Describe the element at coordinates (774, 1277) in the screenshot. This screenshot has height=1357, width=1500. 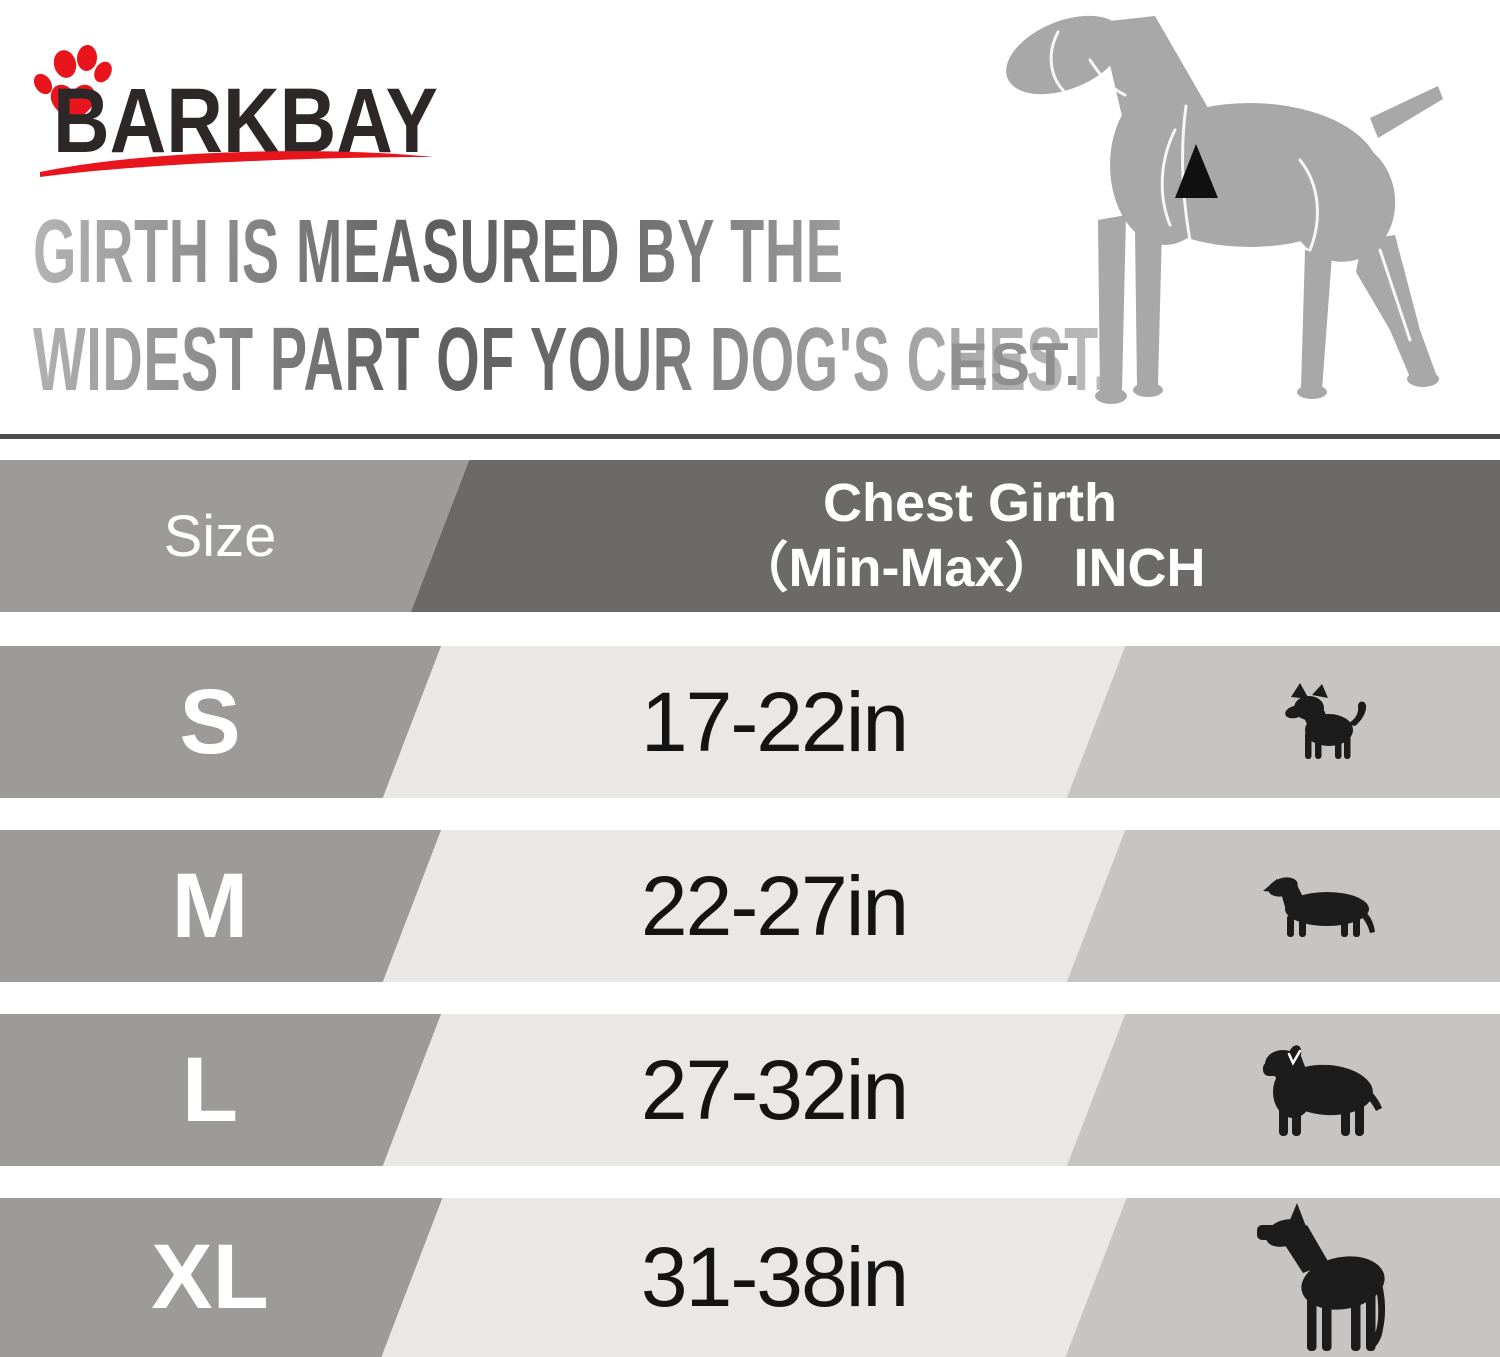
I see `girth-value: 31-38in` at that location.